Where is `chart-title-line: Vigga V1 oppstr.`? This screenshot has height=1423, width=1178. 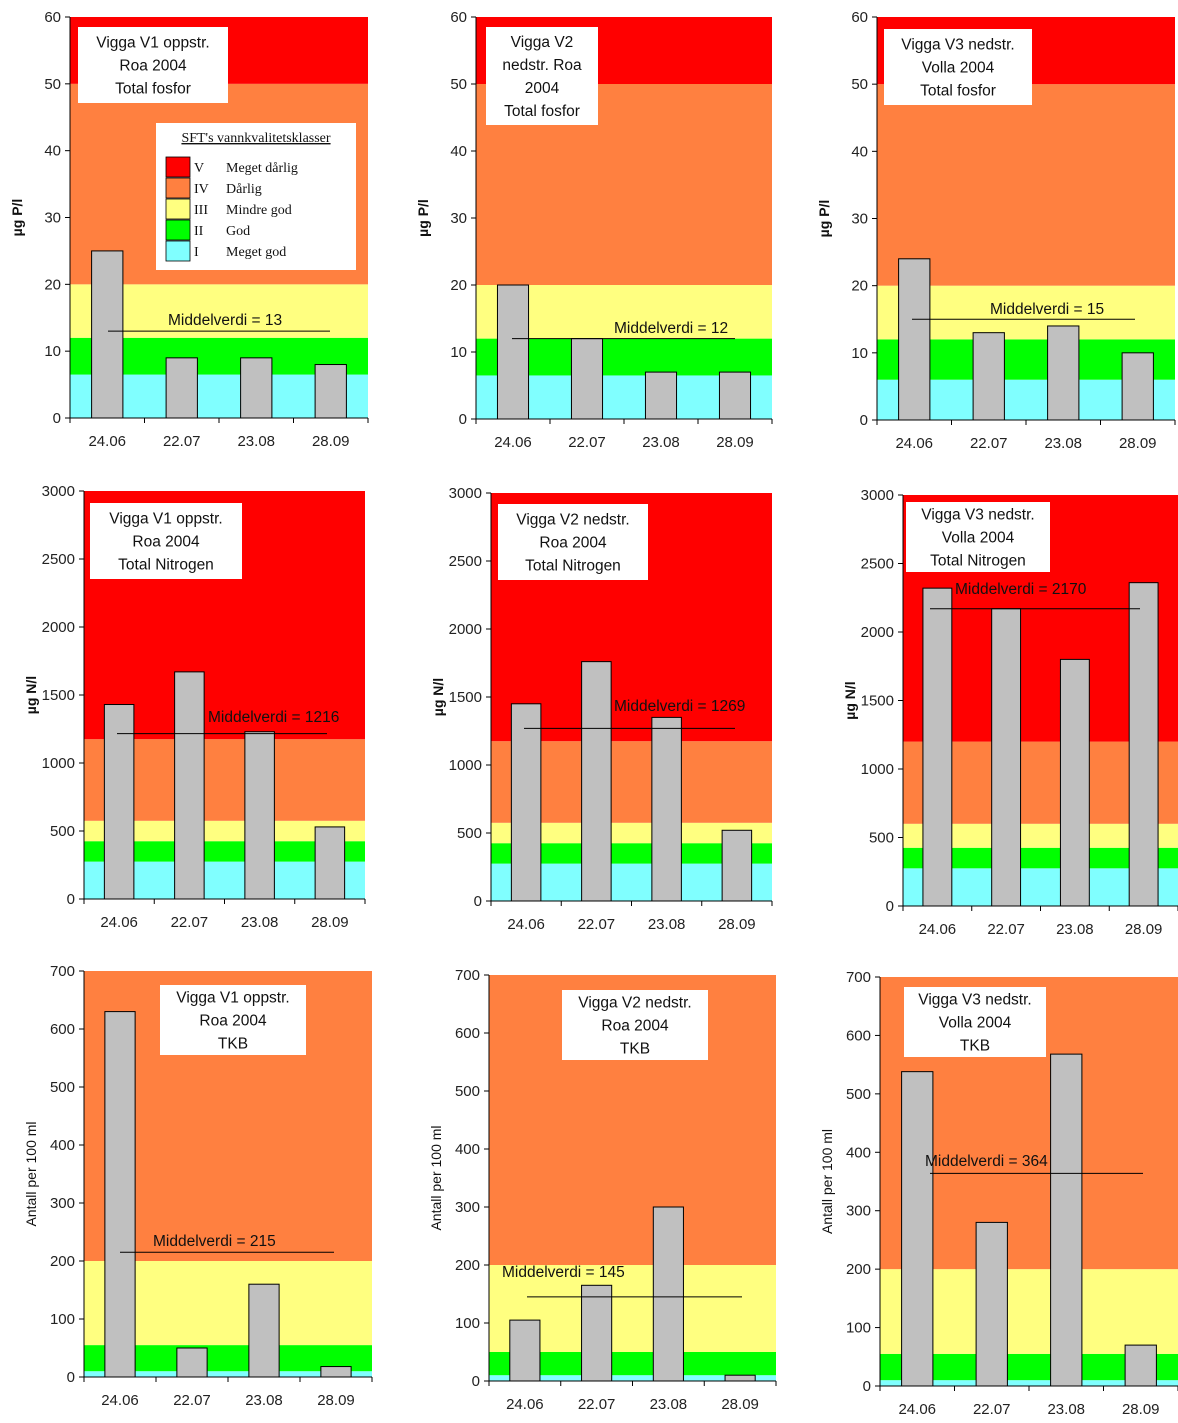
chart-title-line: Vigga V1 oppstr. is located at coordinates (232, 998).